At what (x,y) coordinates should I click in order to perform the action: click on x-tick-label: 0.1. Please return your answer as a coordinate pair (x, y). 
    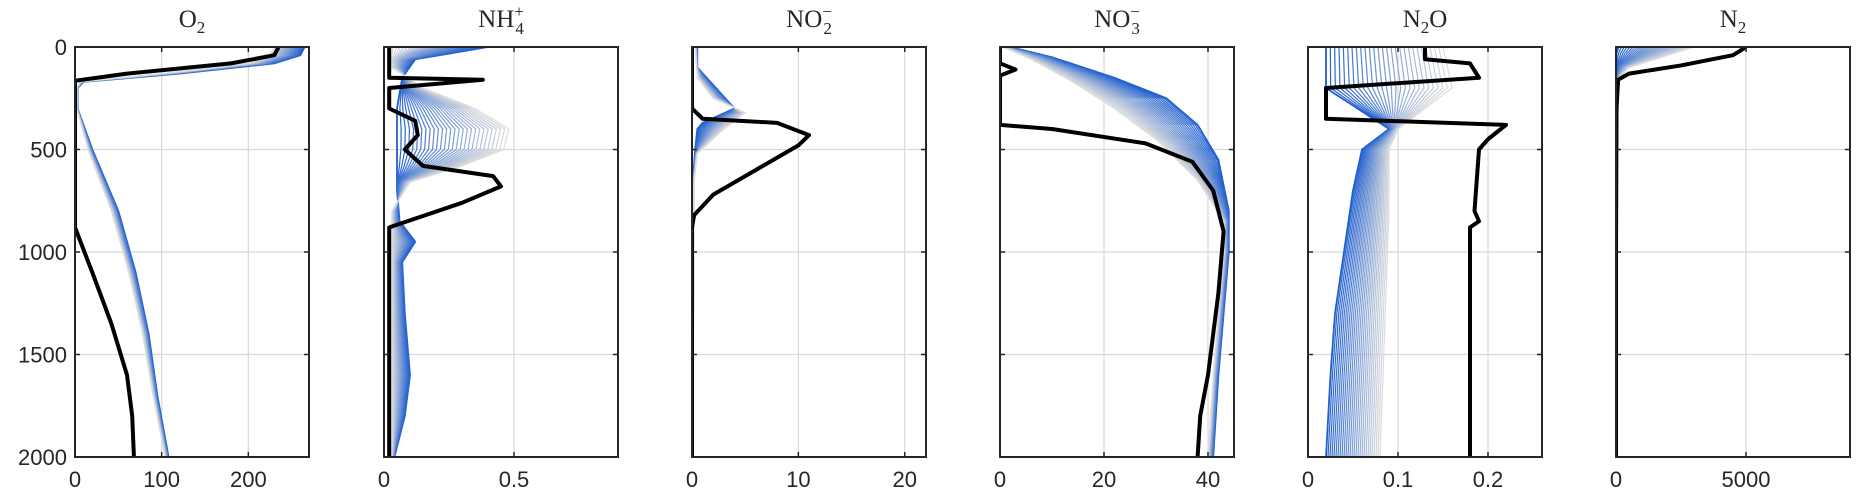
    Looking at the image, I should click on (1398, 479).